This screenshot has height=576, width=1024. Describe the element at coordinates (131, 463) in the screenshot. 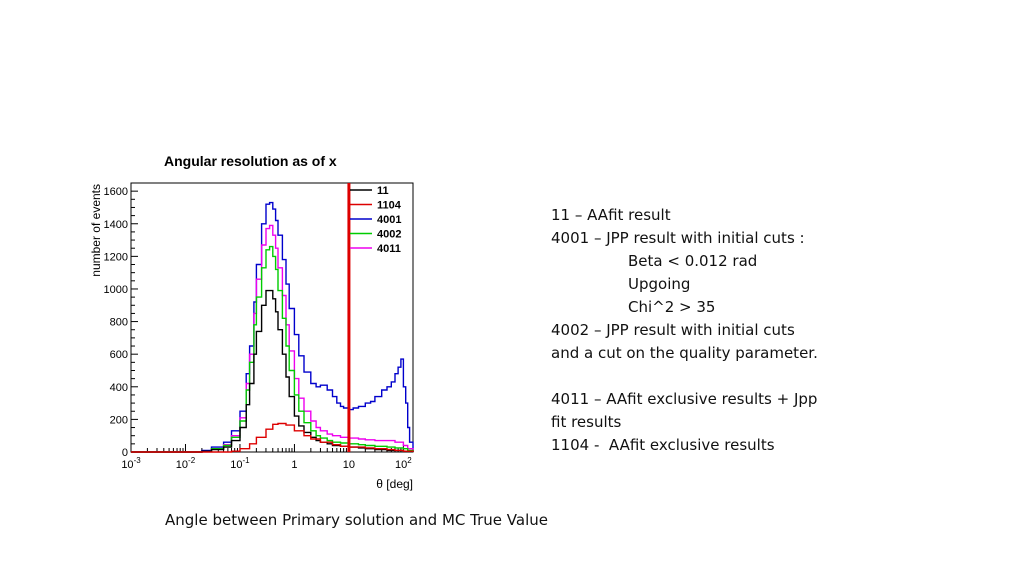

I see `x-tick-label: 10⁻³` at that location.